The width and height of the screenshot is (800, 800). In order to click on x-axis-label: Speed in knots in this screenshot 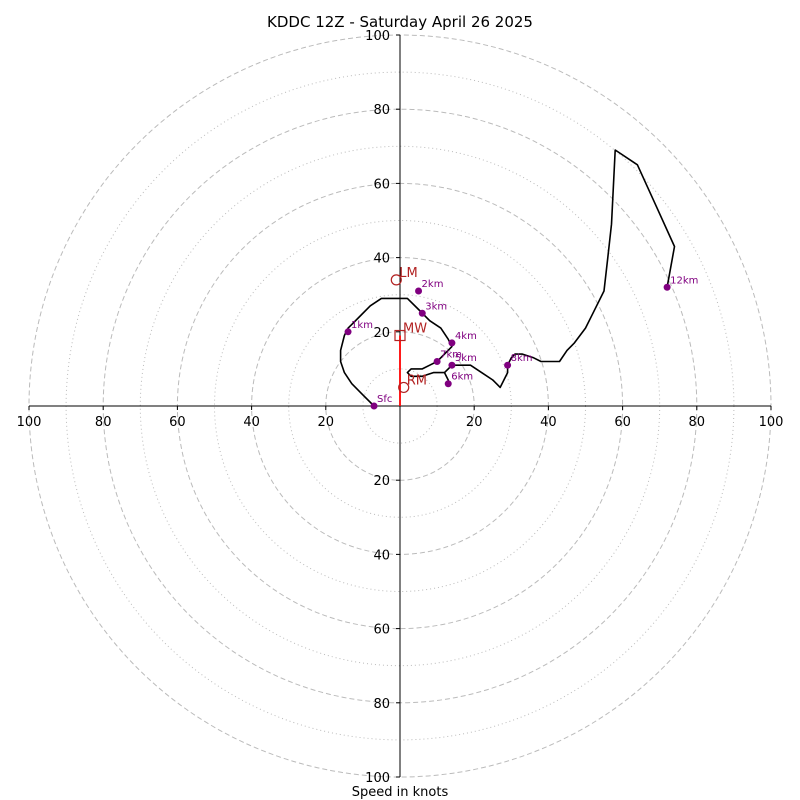, I will do `click(400, 792)`.